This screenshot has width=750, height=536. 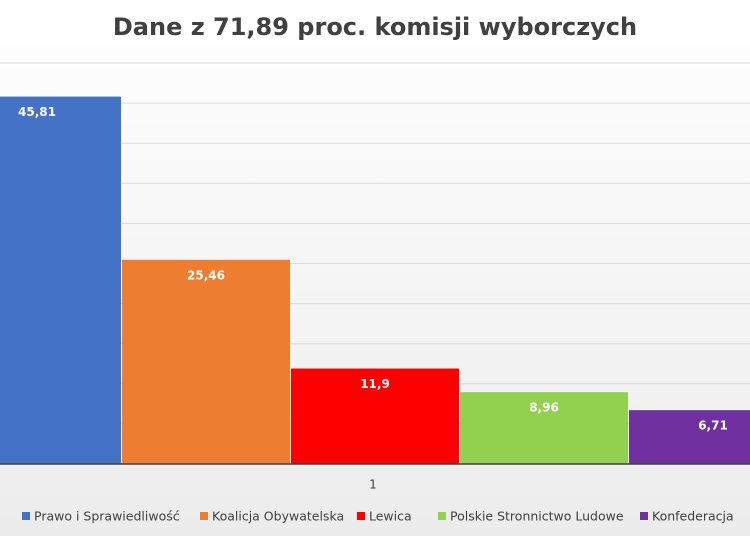 What do you see at coordinates (390, 516) in the screenshot?
I see `legend-label: Lewica` at bounding box center [390, 516].